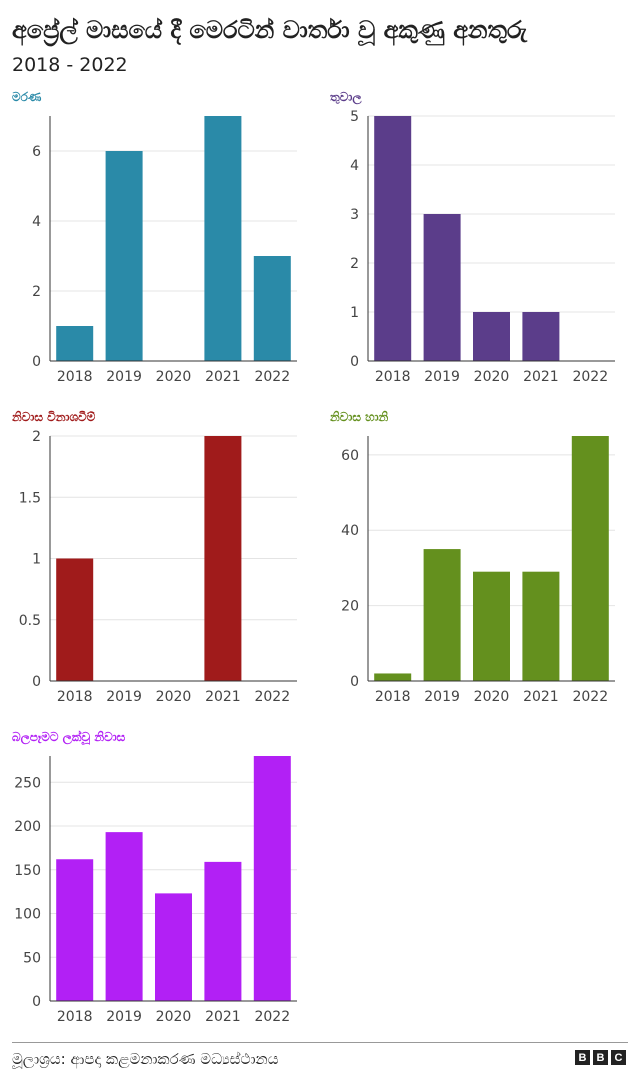 This screenshot has width=640, height=1089. What do you see at coordinates (30, 621) in the screenshot?
I see `y-tick-label: 0.5` at bounding box center [30, 621].